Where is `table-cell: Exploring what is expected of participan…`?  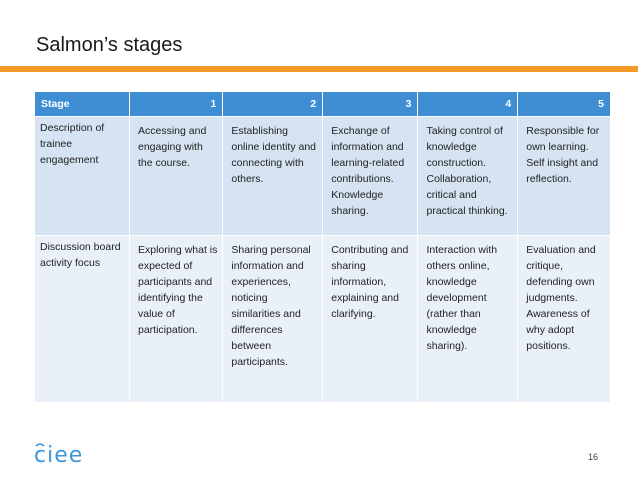
table-cell: Exploring what is expected of participan… is located at coordinates (177, 318).